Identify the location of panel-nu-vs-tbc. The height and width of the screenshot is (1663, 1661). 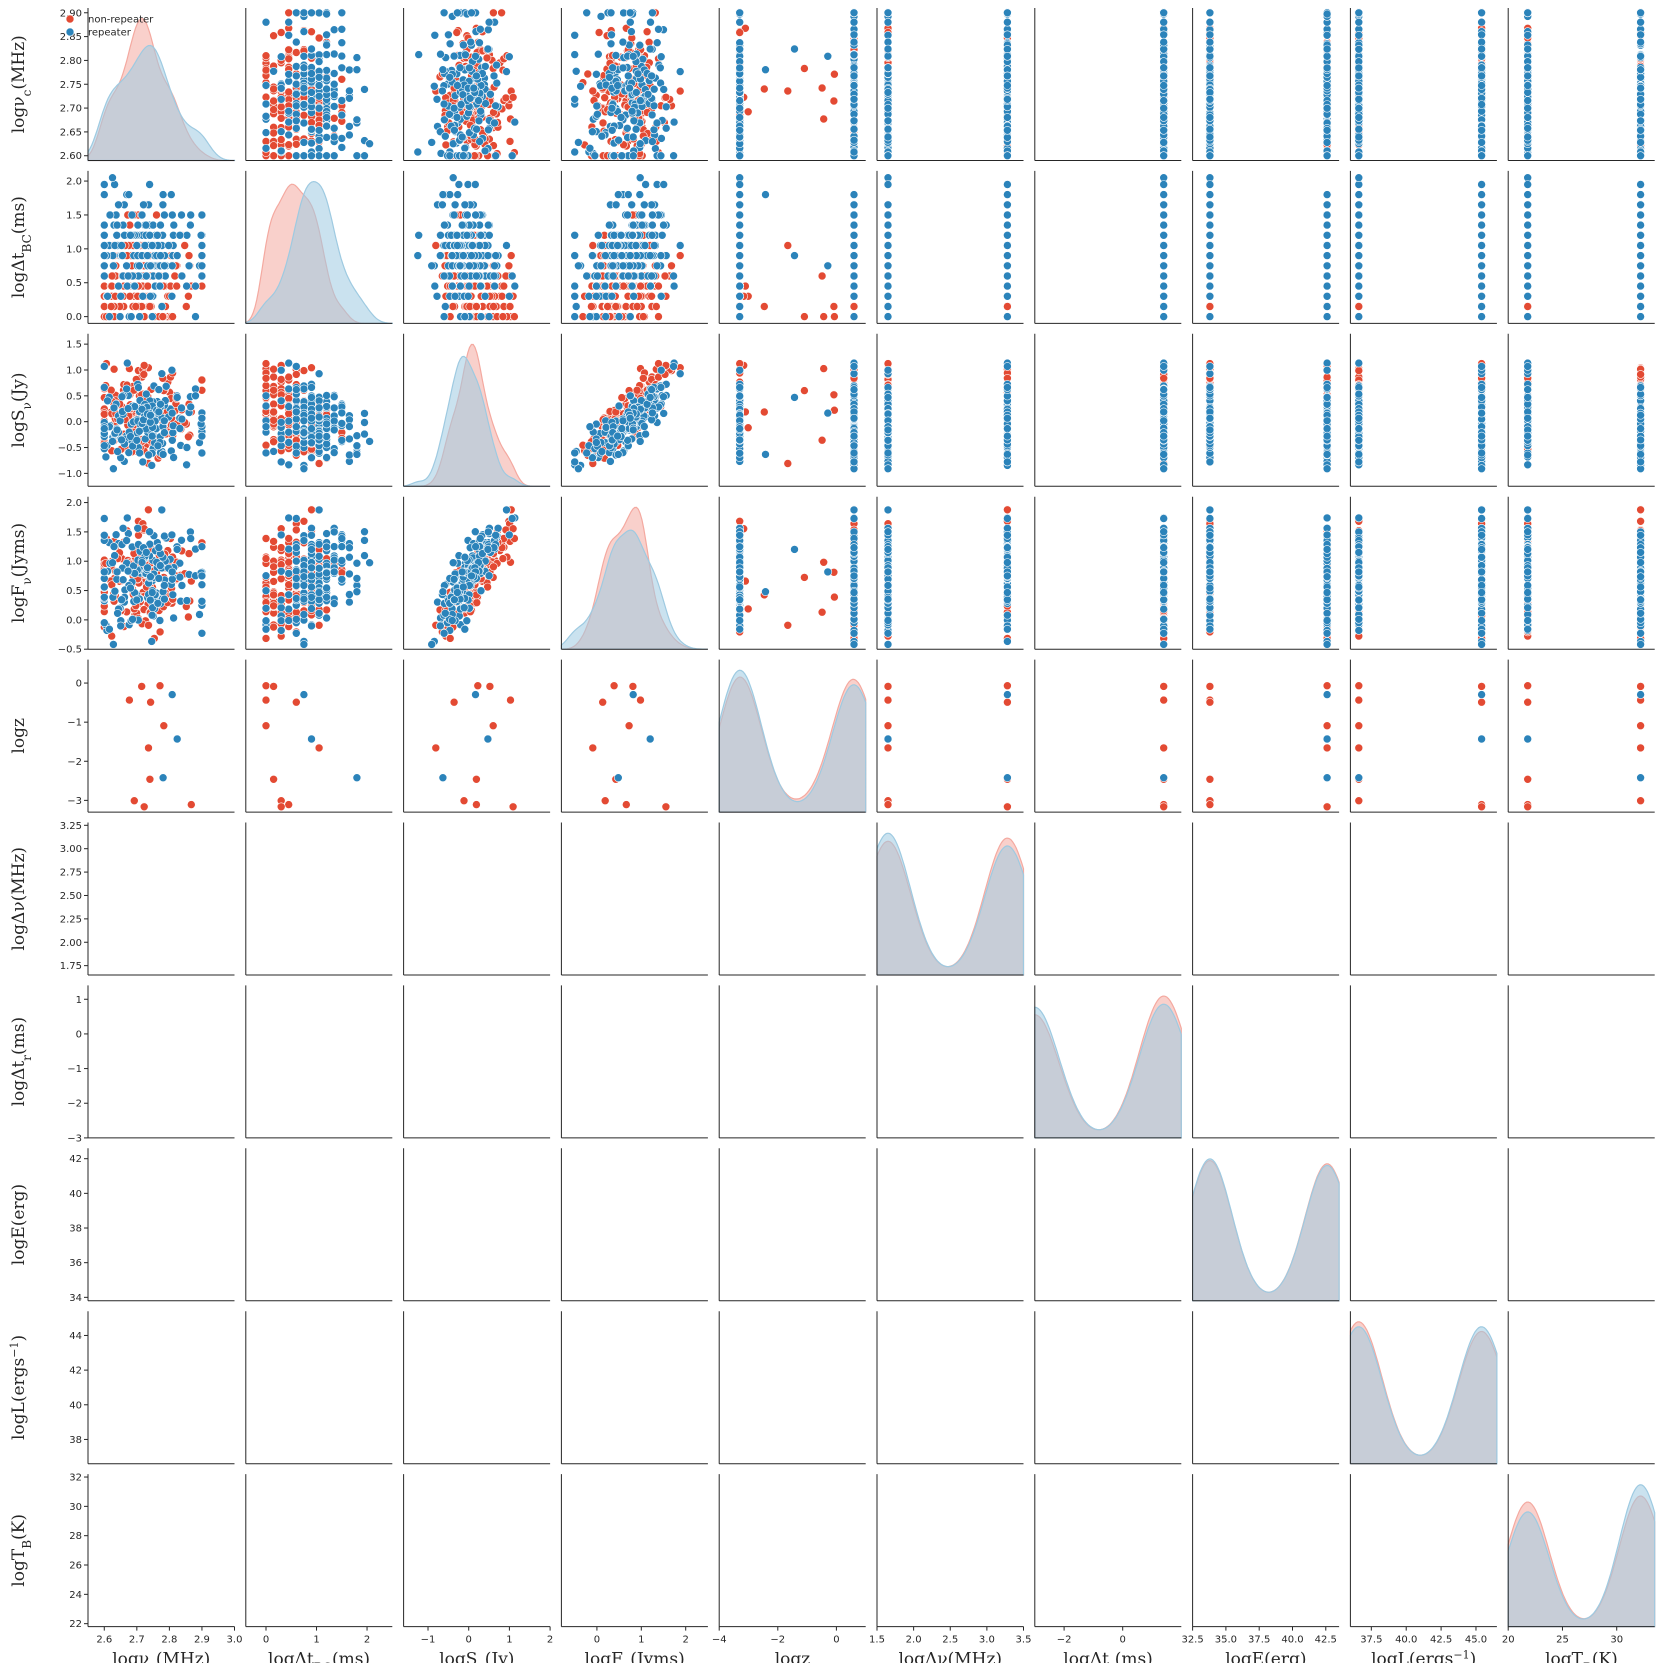
(319, 84).